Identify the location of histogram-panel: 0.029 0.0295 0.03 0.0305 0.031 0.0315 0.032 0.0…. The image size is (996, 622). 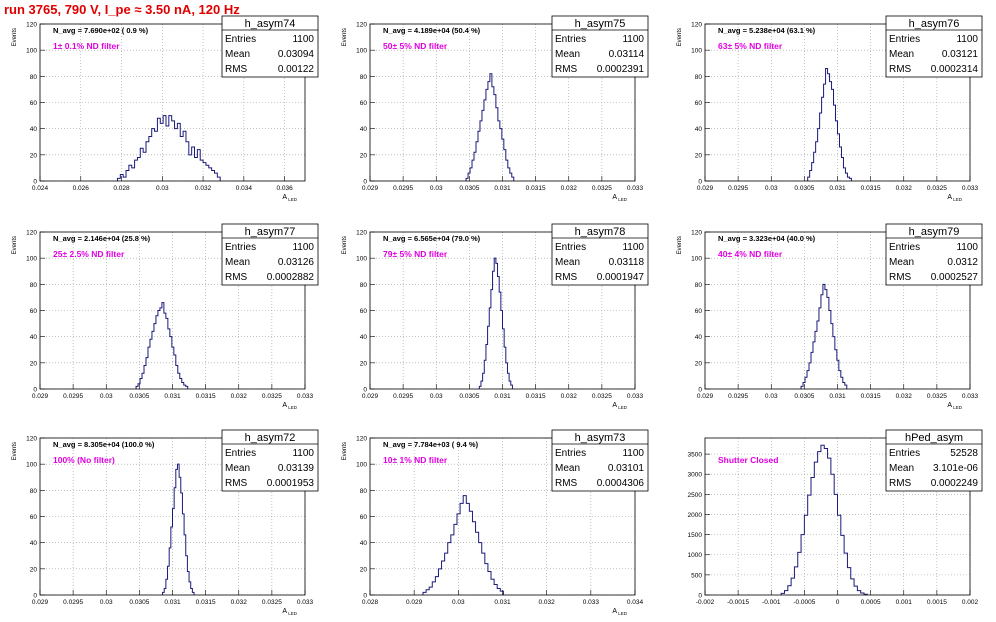
(495, 108).